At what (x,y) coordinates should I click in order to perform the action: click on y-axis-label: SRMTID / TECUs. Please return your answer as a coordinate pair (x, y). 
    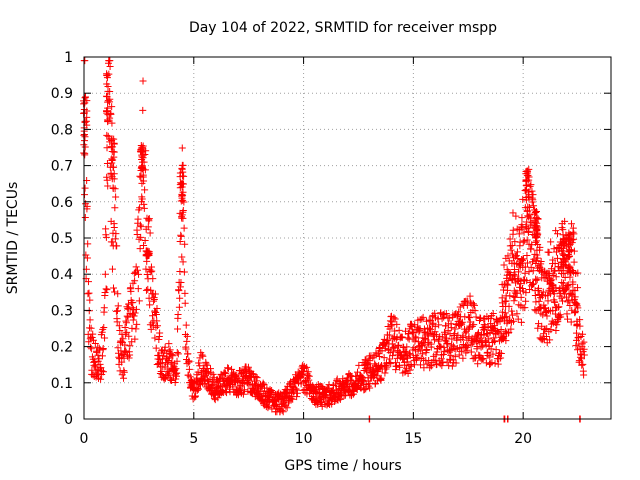
    Looking at the image, I should click on (13, 238).